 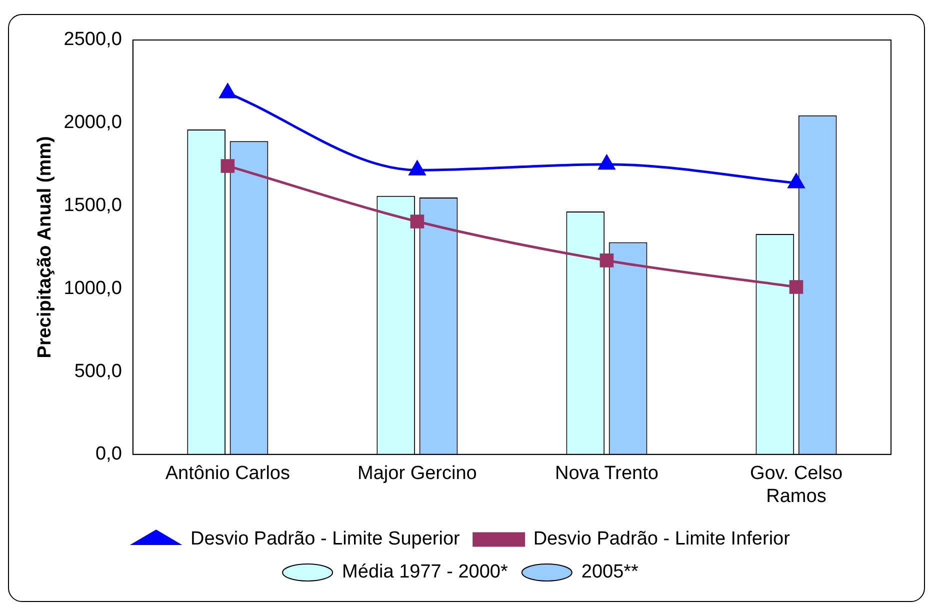 I want to click on y-tick-label: 2500,0, so click(x=93, y=39).